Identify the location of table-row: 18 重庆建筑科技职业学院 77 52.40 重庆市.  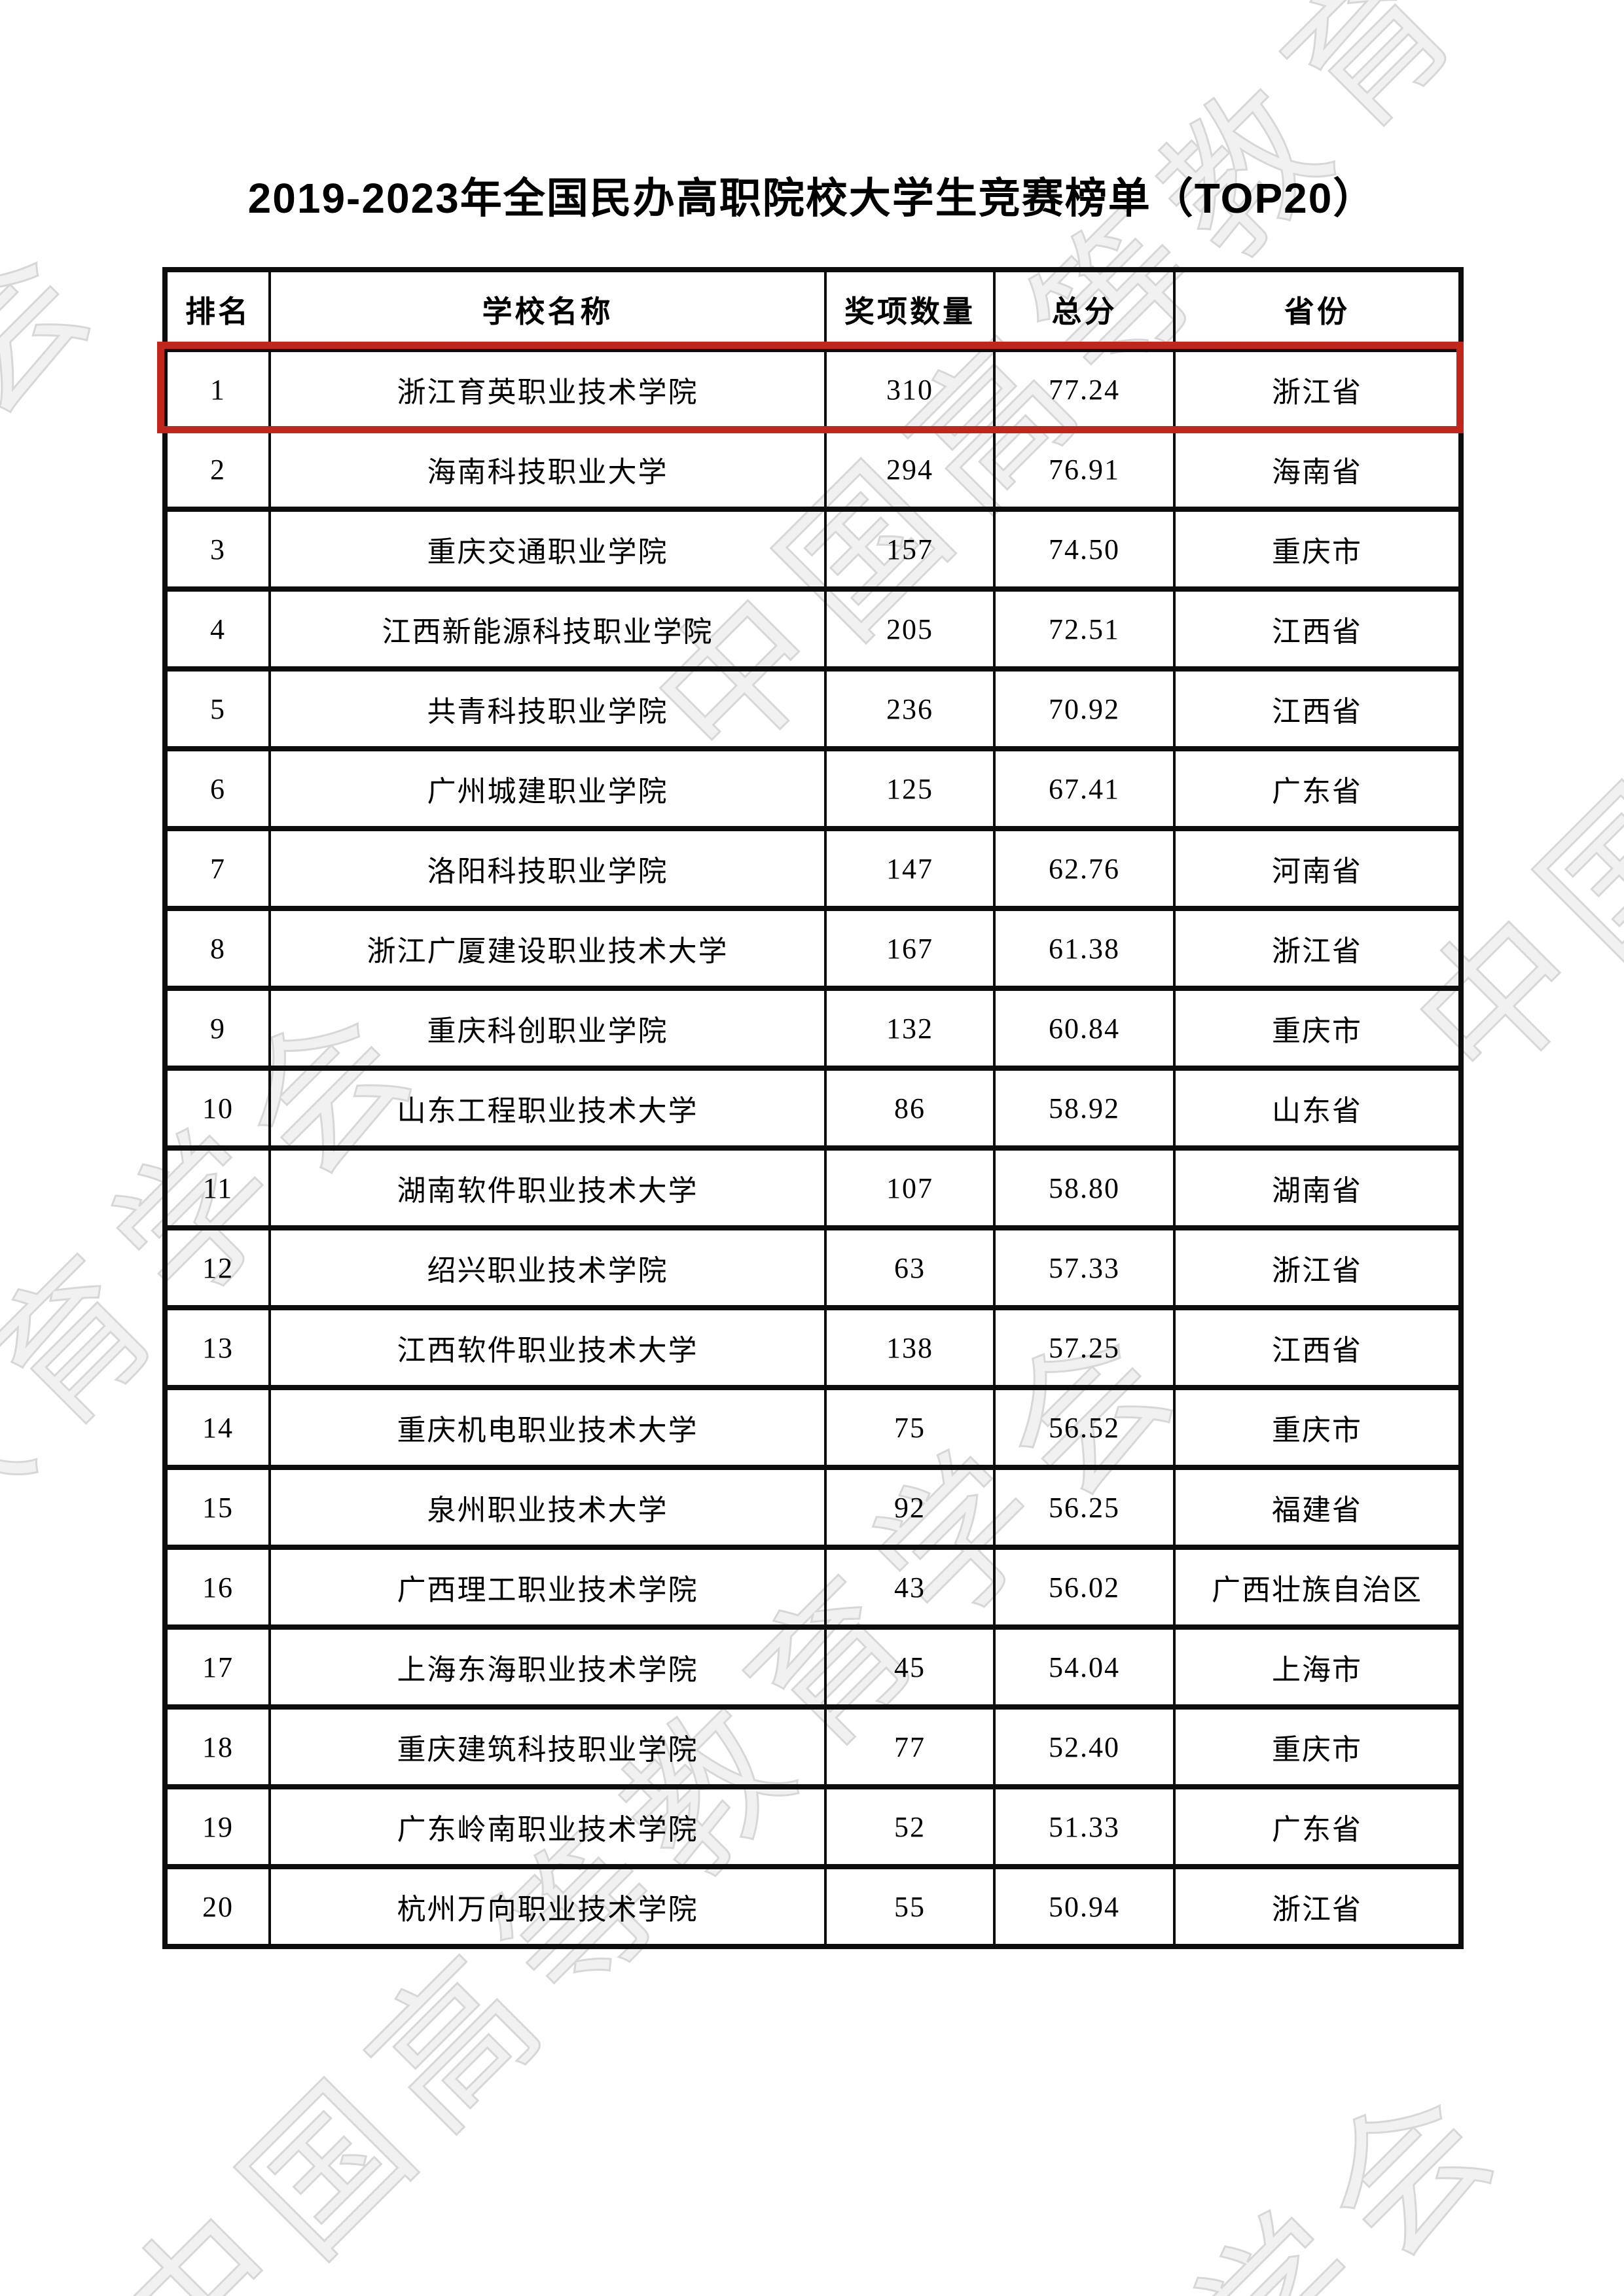
(813, 1746).